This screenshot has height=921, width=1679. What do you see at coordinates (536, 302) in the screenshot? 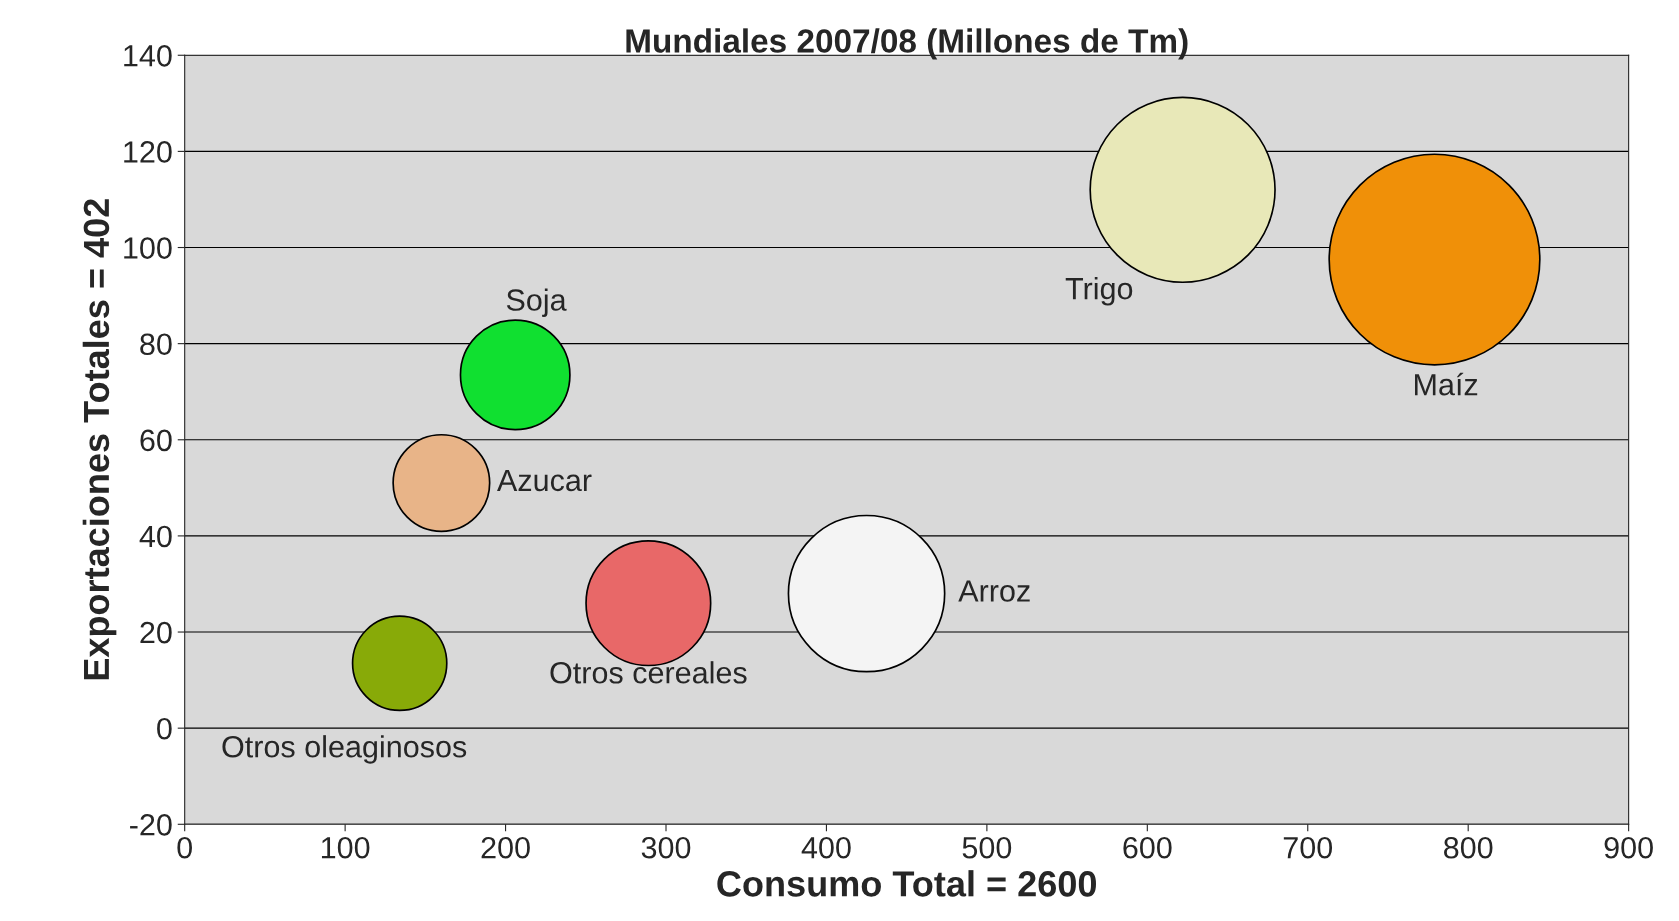
I see `series-label: Soja` at bounding box center [536, 302].